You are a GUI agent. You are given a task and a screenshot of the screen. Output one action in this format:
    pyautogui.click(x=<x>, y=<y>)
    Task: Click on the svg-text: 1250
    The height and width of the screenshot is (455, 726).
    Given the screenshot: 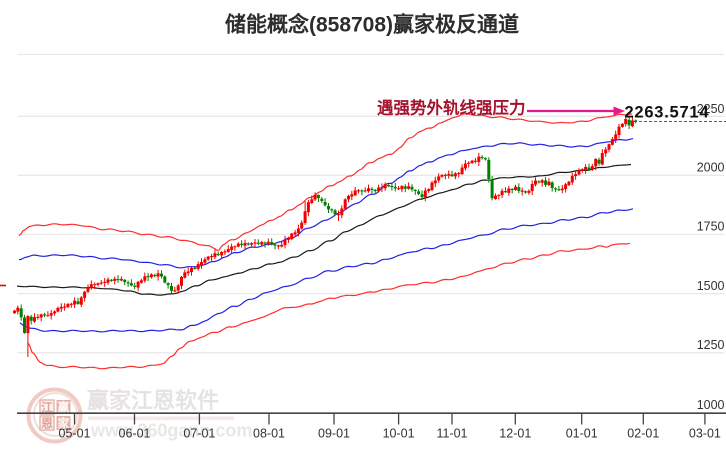 What is the action you would take?
    pyautogui.click(x=711, y=345)
    